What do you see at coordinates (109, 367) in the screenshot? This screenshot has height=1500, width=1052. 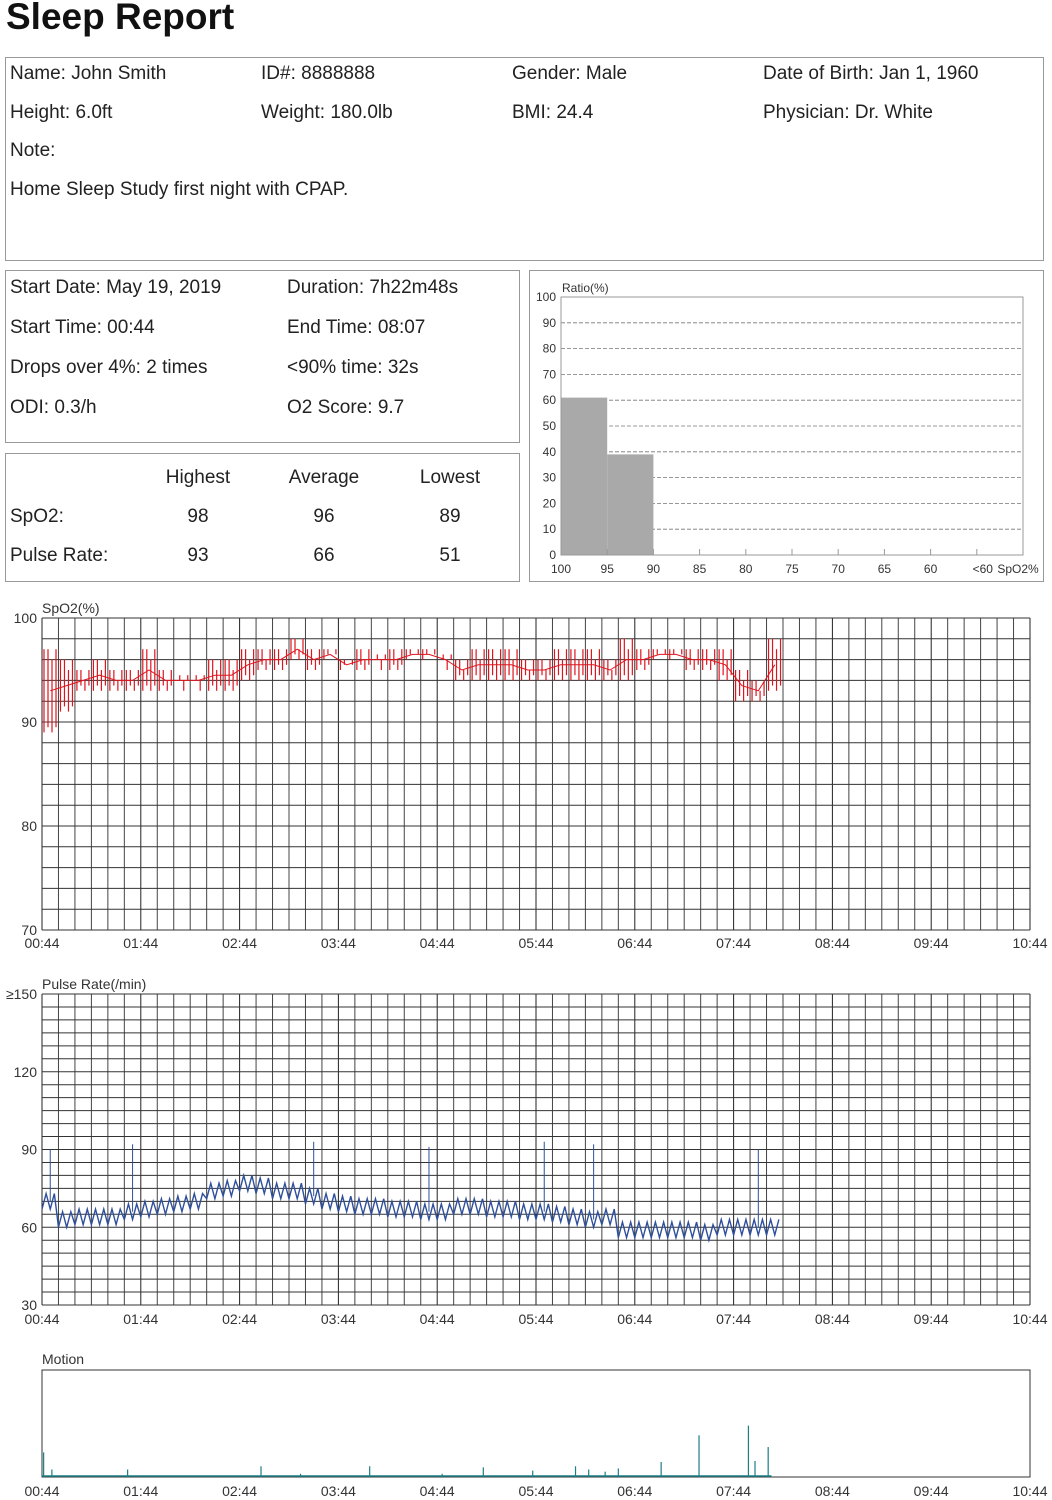 I see `drops-count: Drops over 4%: 2 times` at bounding box center [109, 367].